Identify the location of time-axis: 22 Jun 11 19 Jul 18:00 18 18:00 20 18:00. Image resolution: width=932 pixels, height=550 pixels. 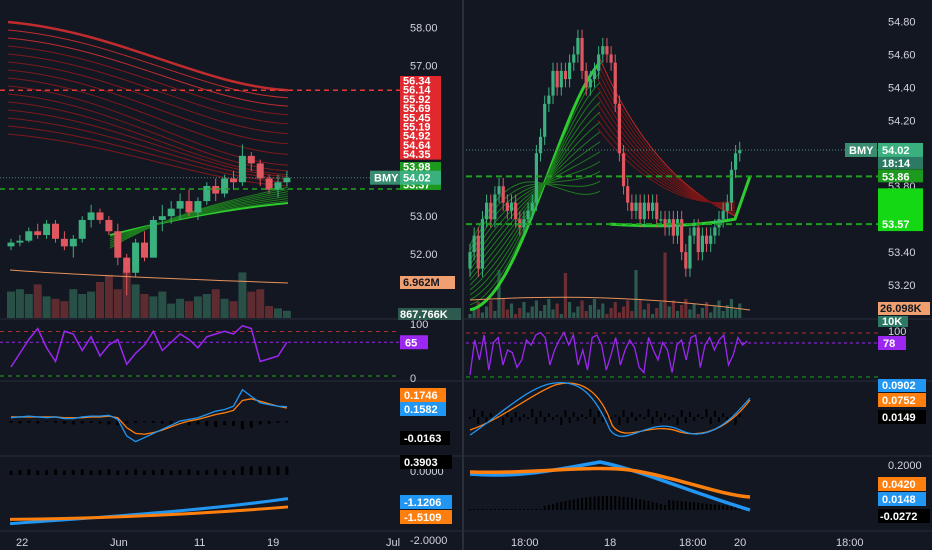
(440, 543).